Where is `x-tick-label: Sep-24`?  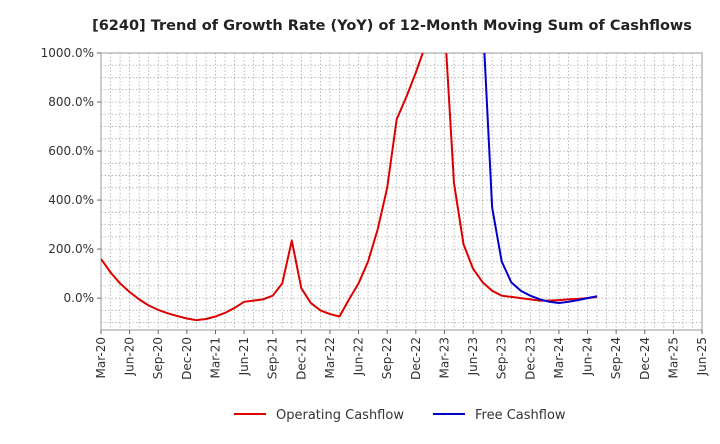 x-tick-label: Sep-24 is located at coordinates (616, 358).